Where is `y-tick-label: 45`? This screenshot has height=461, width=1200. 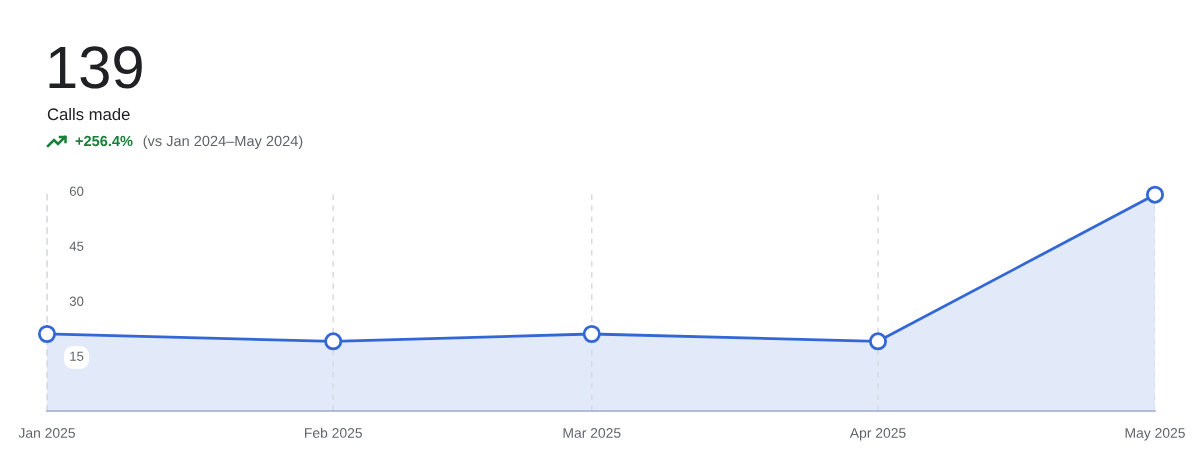 y-tick-label: 45 is located at coordinates (76, 246).